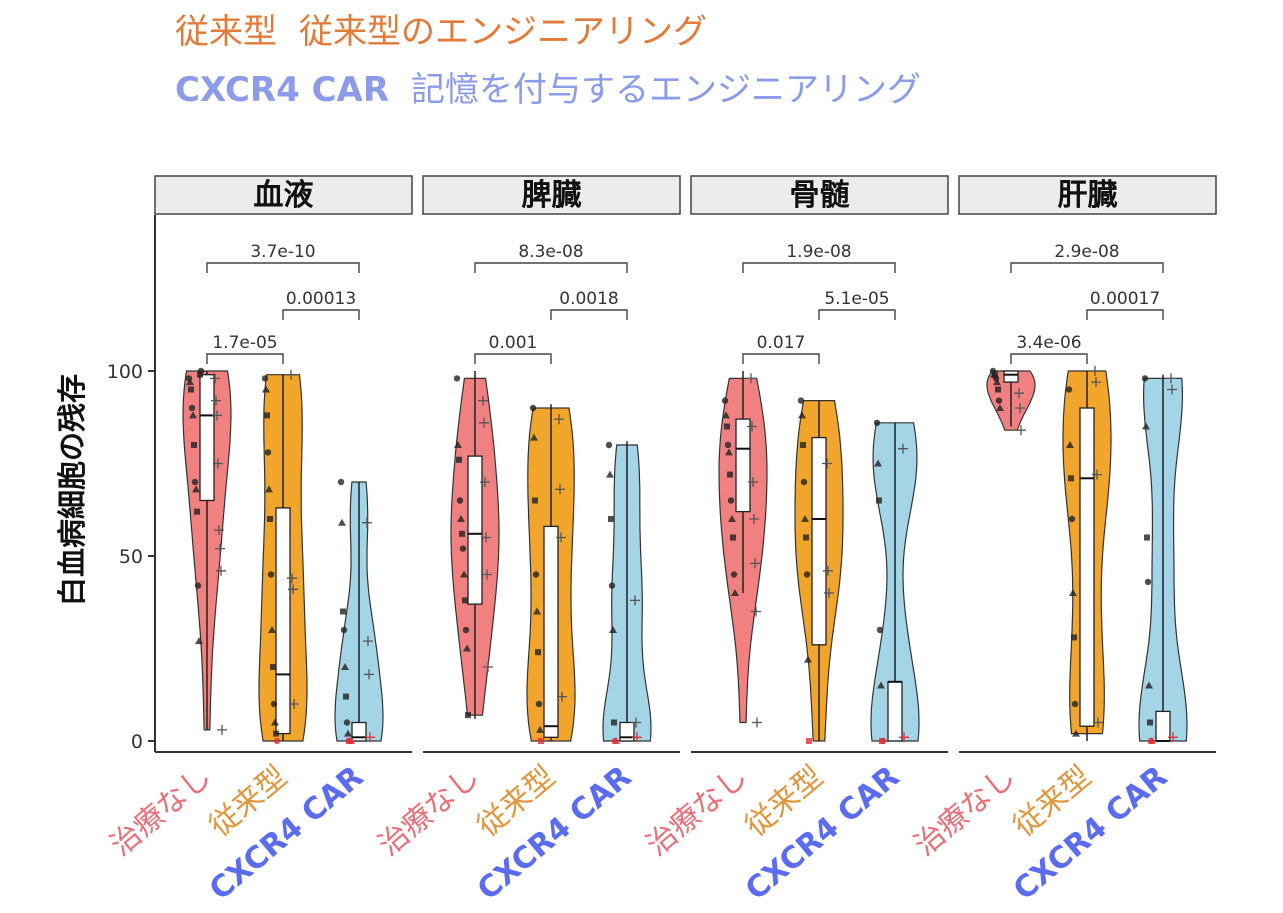  I want to click on legend-conventional-label: 従来型, so click(226, 32).